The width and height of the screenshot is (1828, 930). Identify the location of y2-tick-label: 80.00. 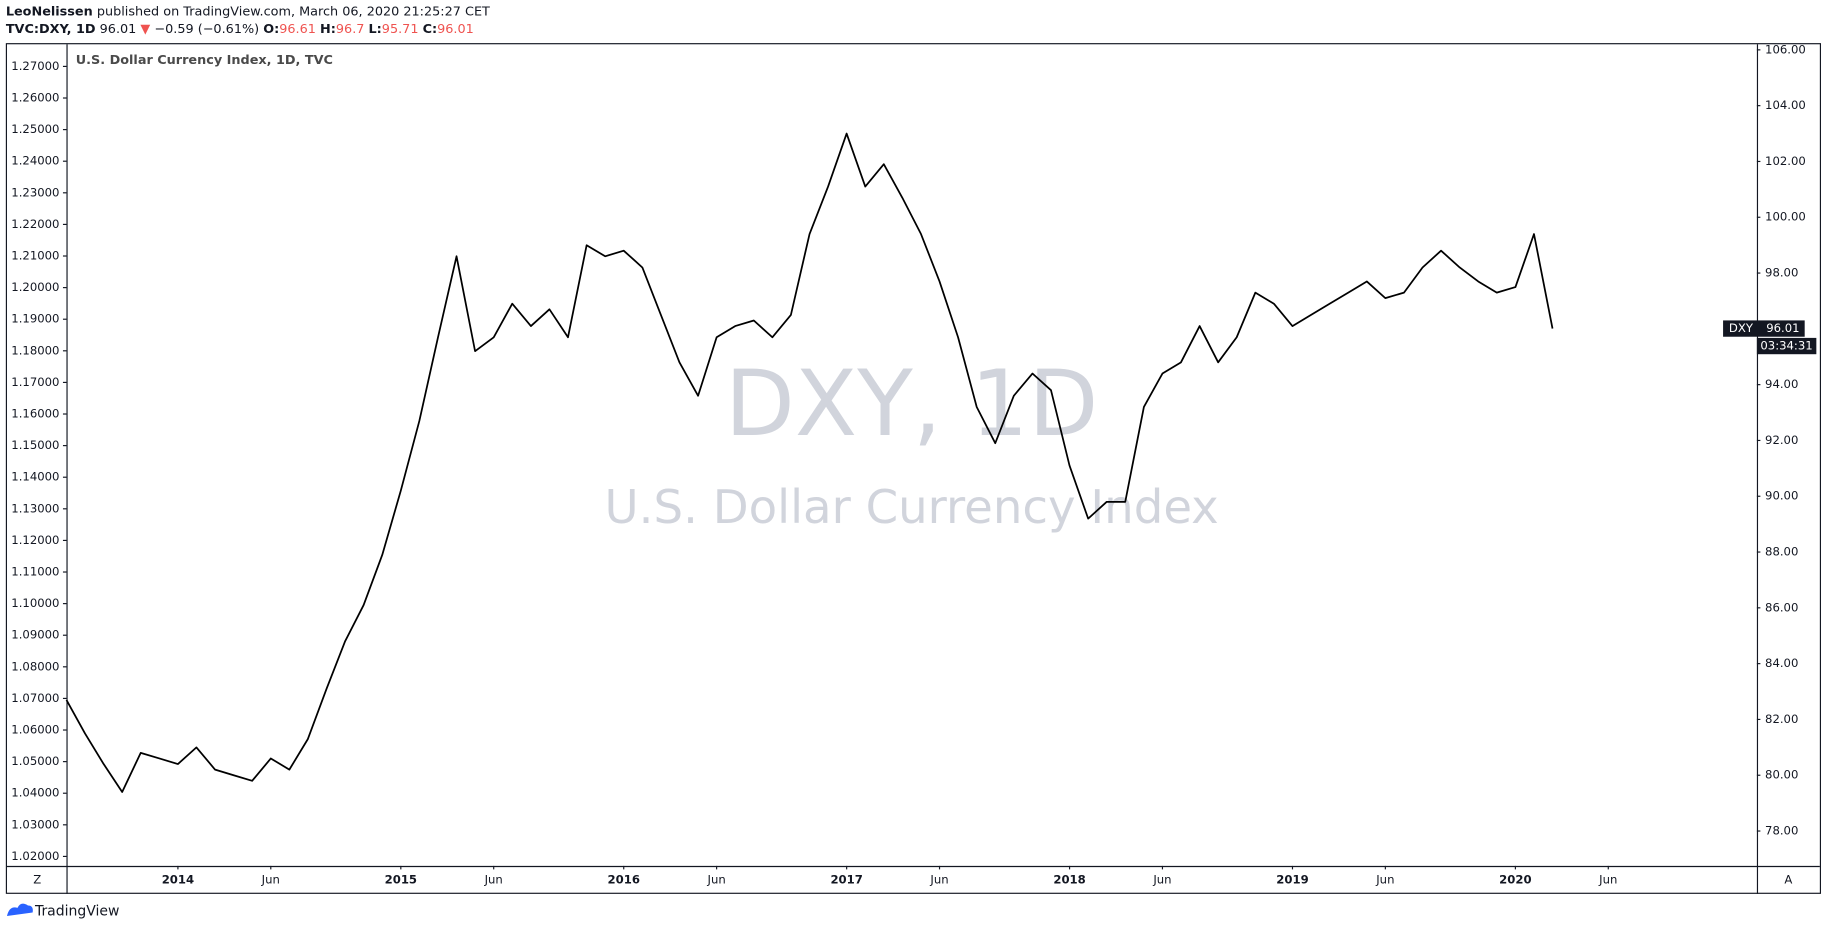
(1781, 775).